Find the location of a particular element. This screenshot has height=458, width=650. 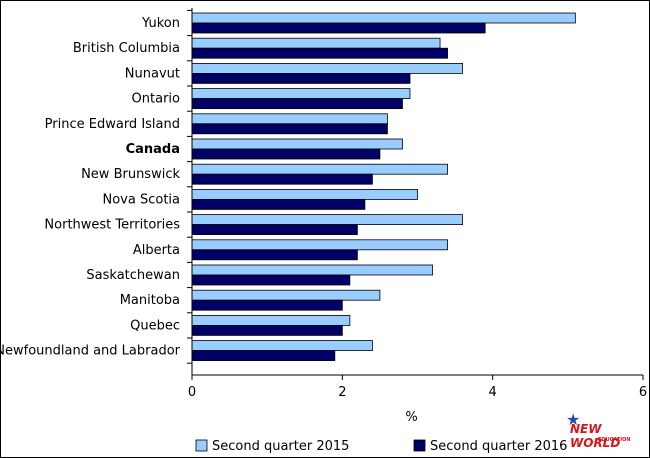

x-tick-label: 2 is located at coordinates (342, 392).